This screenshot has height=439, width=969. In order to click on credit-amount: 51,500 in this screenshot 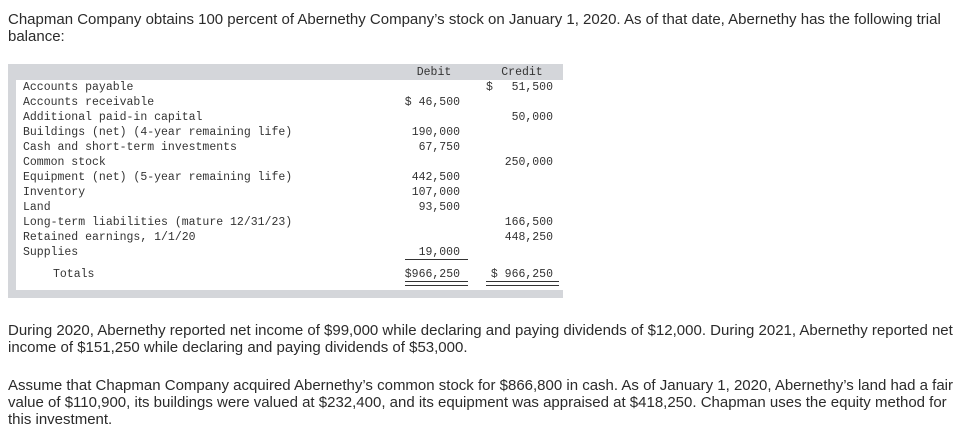, I will do `click(532, 87)`.